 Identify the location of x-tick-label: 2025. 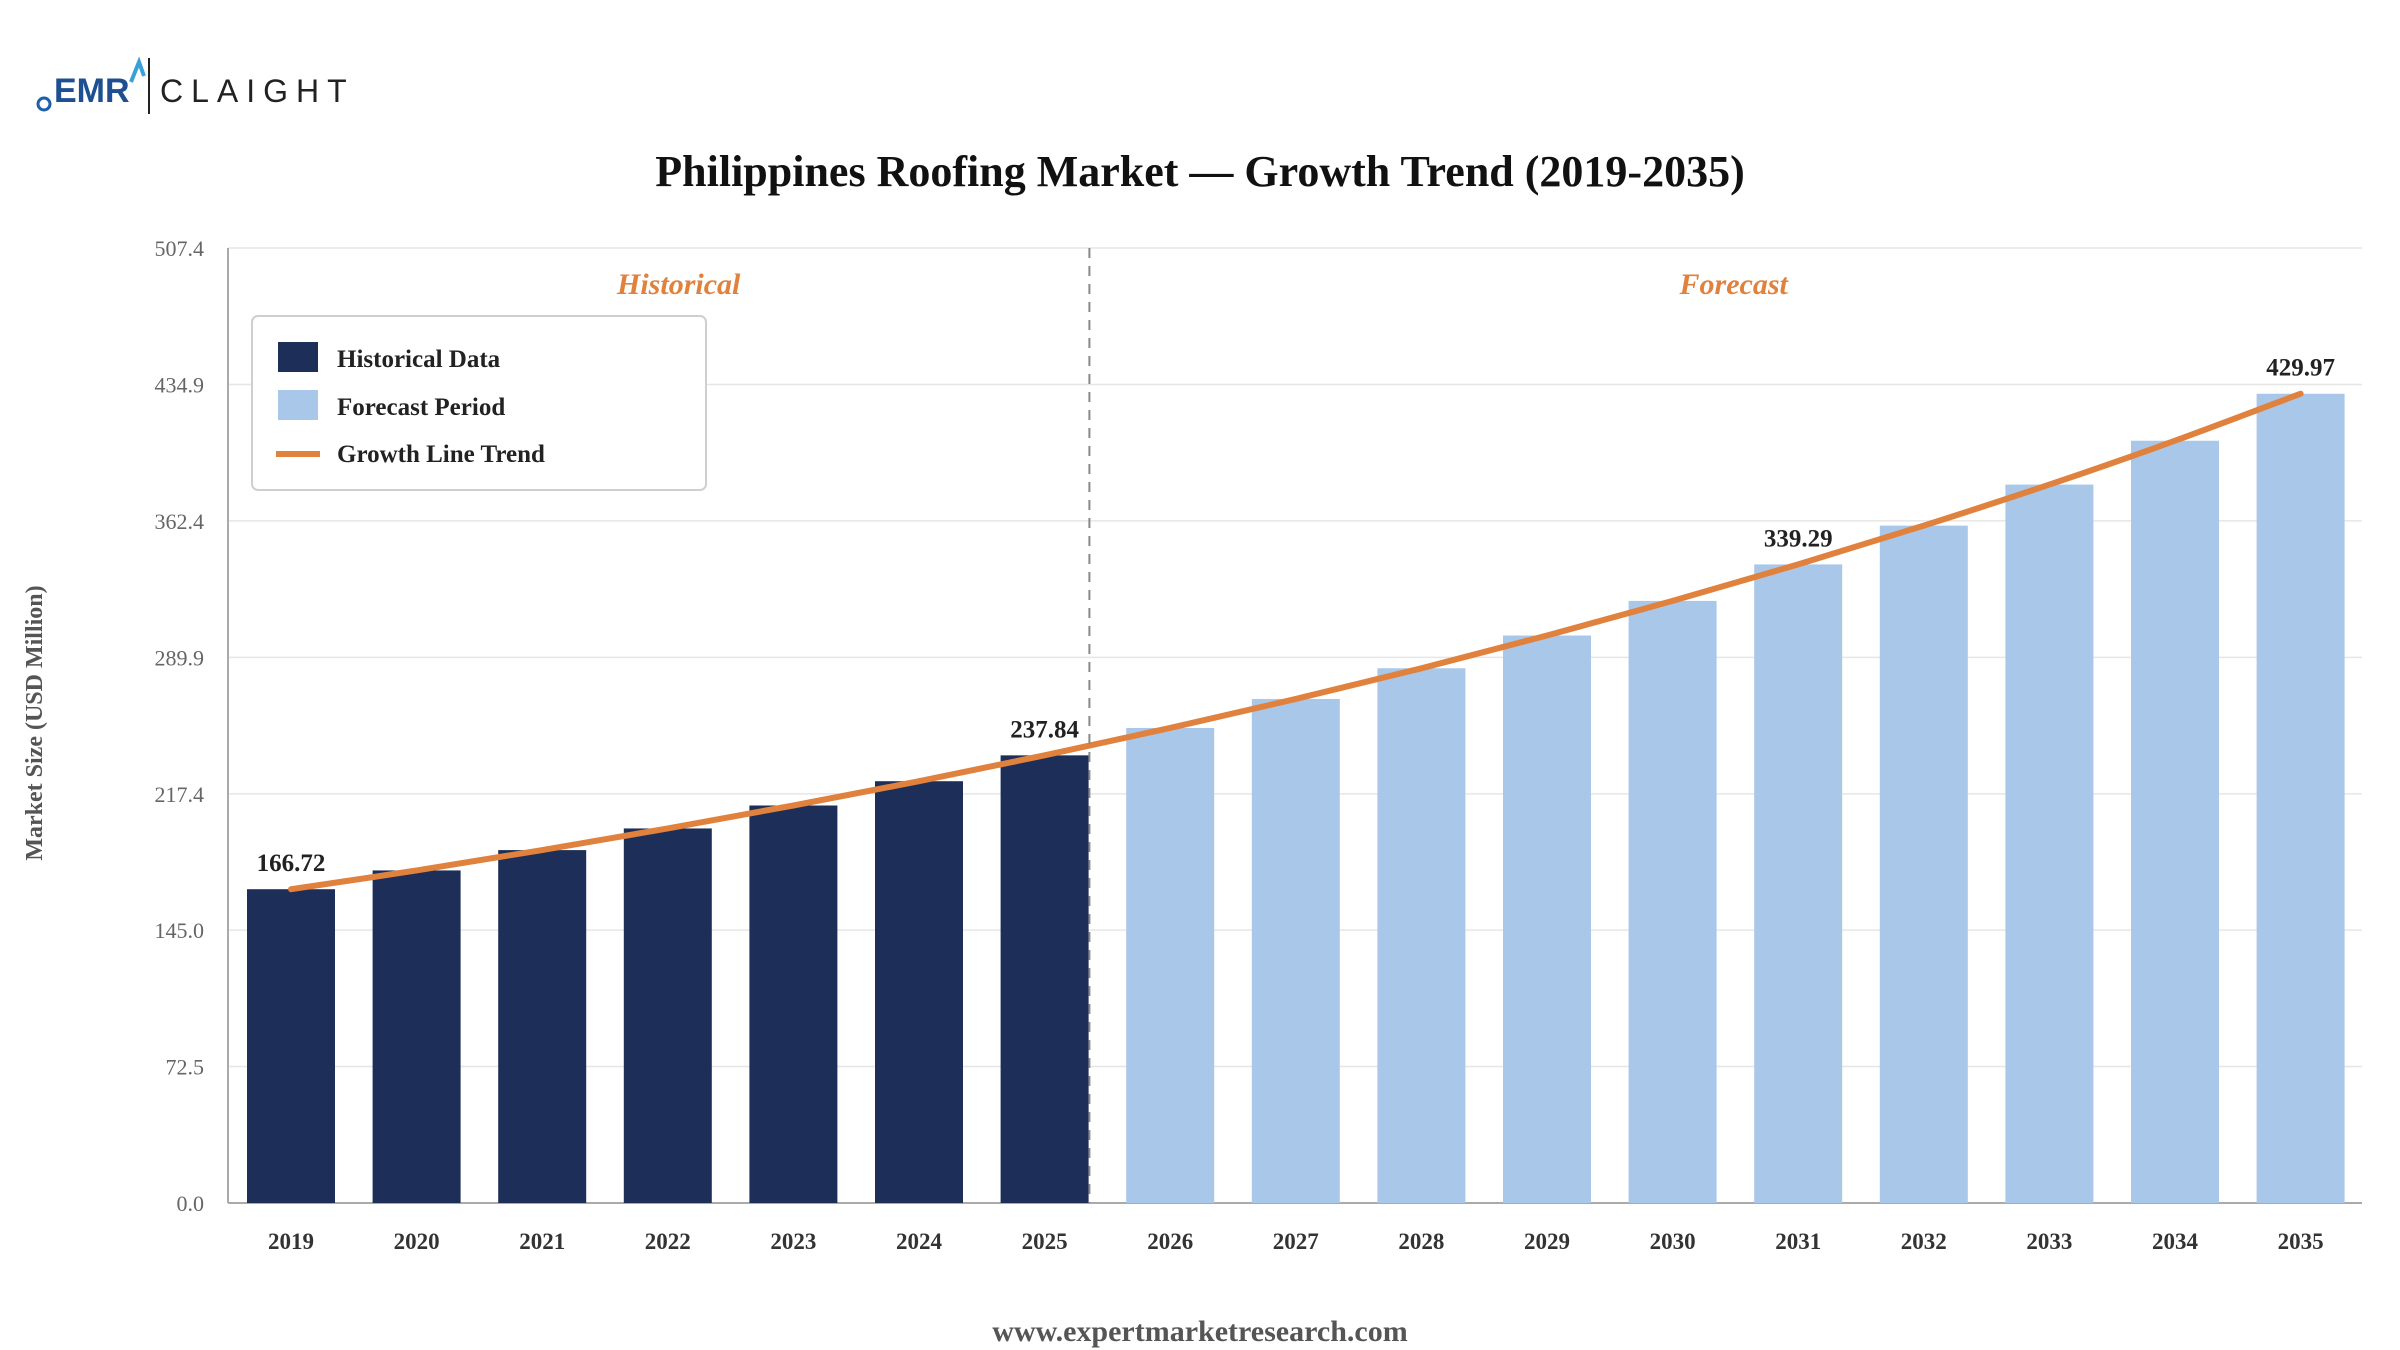
(1045, 1241).